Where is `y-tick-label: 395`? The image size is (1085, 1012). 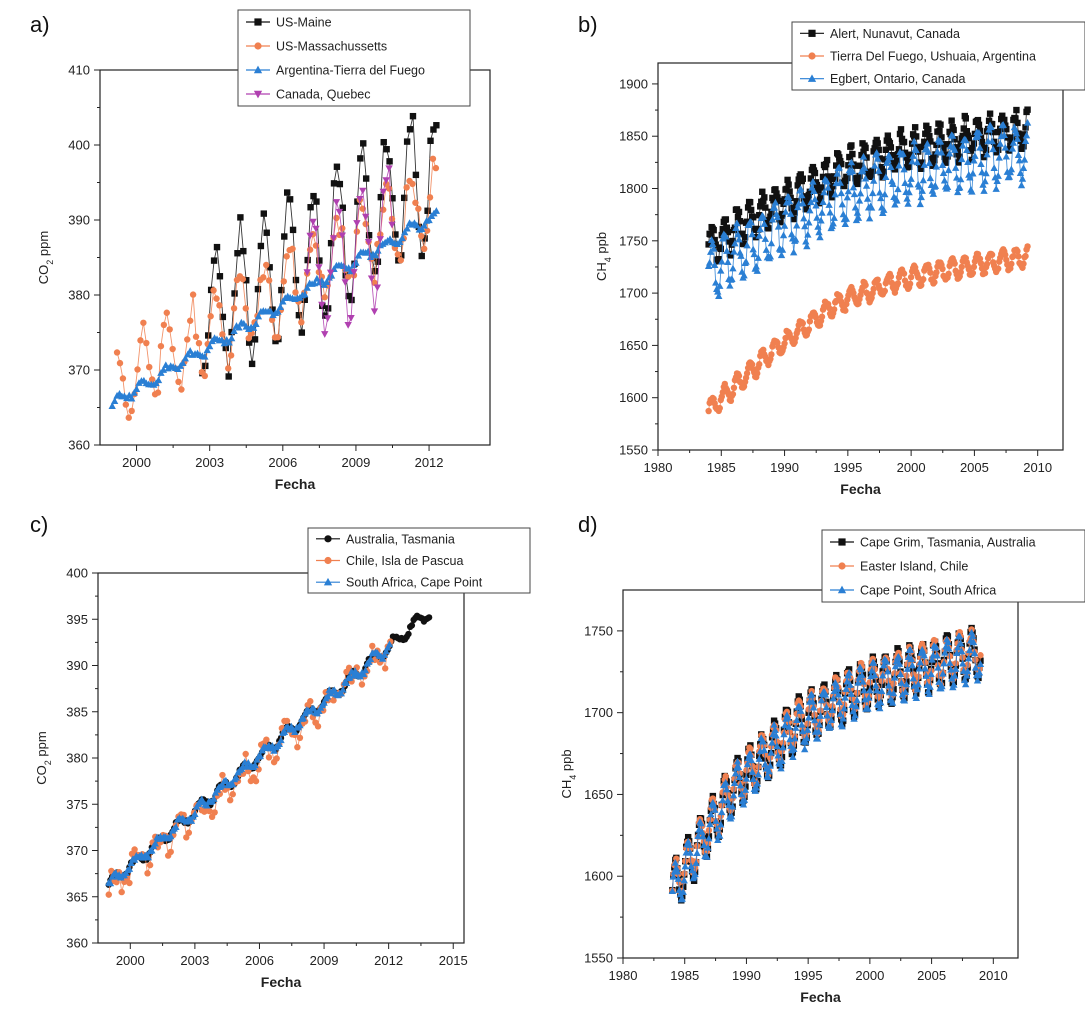
y-tick-label: 395 is located at coordinates (77, 619).